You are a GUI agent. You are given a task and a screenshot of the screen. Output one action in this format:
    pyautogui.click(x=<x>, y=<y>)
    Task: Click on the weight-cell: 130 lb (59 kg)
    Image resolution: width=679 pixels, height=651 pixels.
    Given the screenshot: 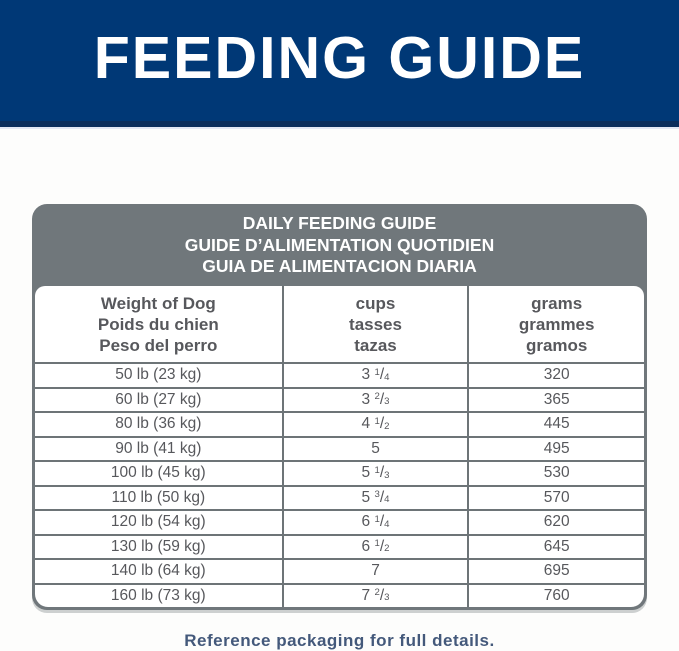 What is the action you would take?
    pyautogui.click(x=158, y=546)
    